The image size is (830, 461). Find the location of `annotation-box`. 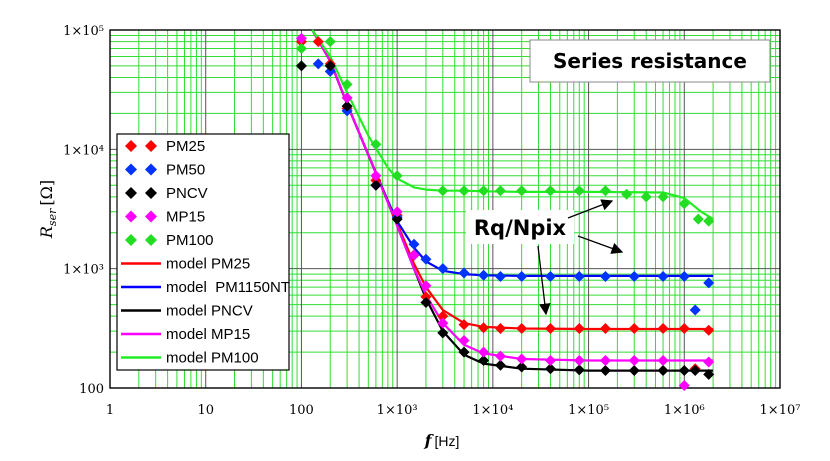

annotation-box is located at coordinates (520, 227).